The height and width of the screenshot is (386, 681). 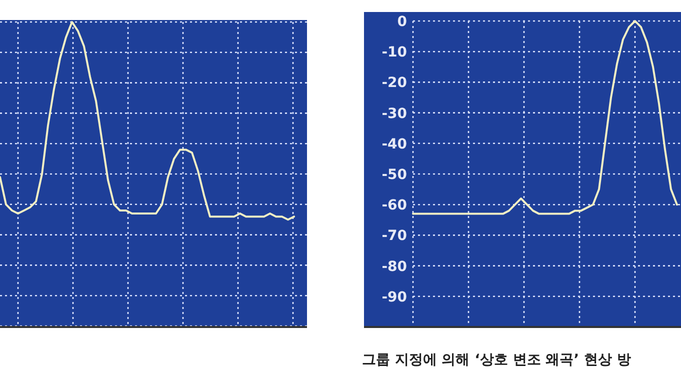 What do you see at coordinates (395, 175) in the screenshot?
I see `y-tick-label: -50` at bounding box center [395, 175].